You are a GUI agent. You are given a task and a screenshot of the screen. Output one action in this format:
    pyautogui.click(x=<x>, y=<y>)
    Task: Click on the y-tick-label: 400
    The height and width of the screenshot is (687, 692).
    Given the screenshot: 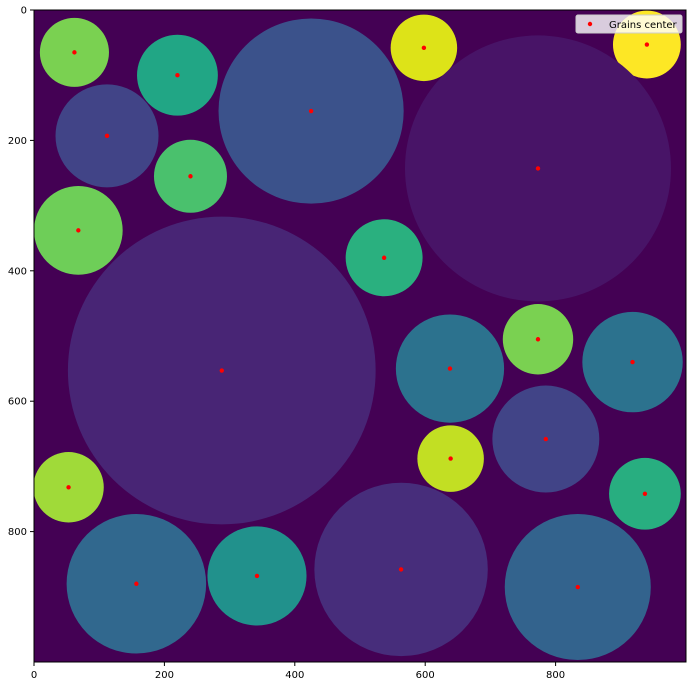 What is the action you would take?
    pyautogui.click(x=17, y=271)
    